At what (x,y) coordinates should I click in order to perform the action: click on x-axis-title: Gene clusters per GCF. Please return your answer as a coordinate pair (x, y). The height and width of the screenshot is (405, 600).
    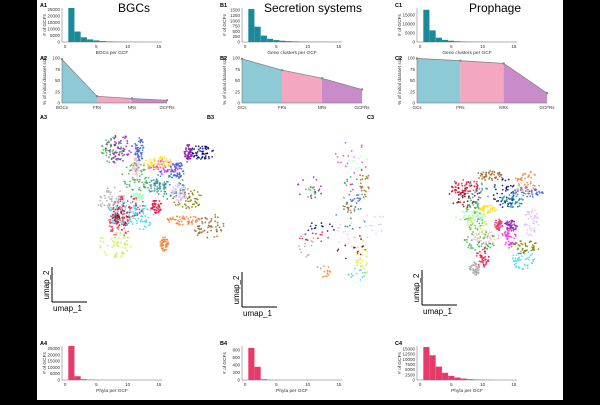
    Looking at the image, I should click on (291, 53).